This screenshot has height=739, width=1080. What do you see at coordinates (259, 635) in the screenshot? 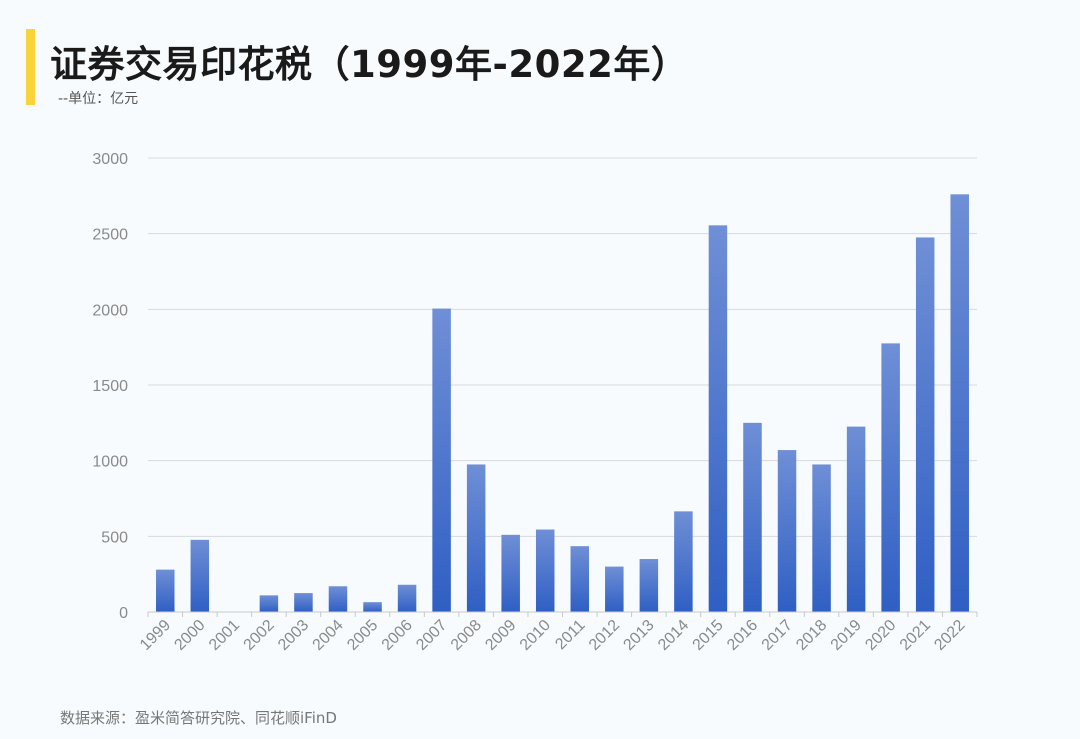
I see `x-tick-label: 2002` at bounding box center [259, 635].